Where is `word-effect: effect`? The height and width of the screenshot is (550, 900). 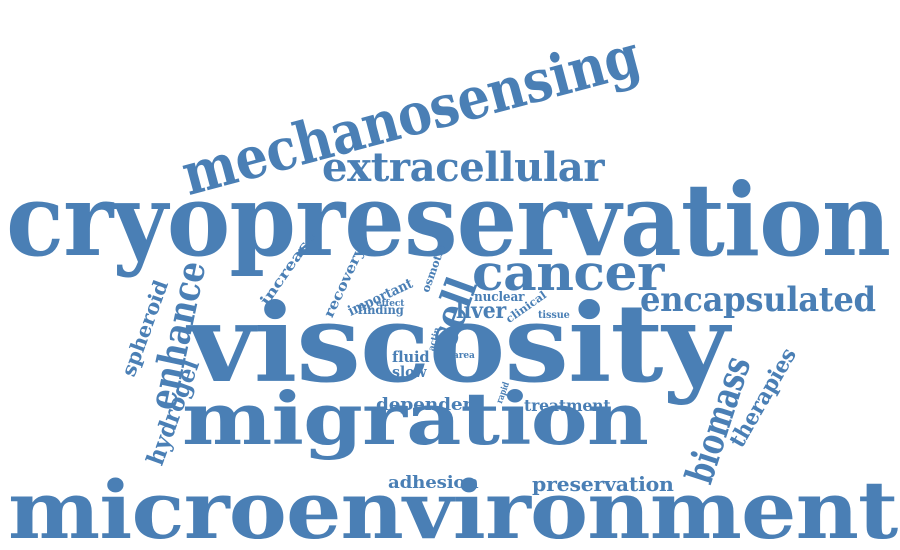
word-effect: effect is located at coordinates (390, 304).